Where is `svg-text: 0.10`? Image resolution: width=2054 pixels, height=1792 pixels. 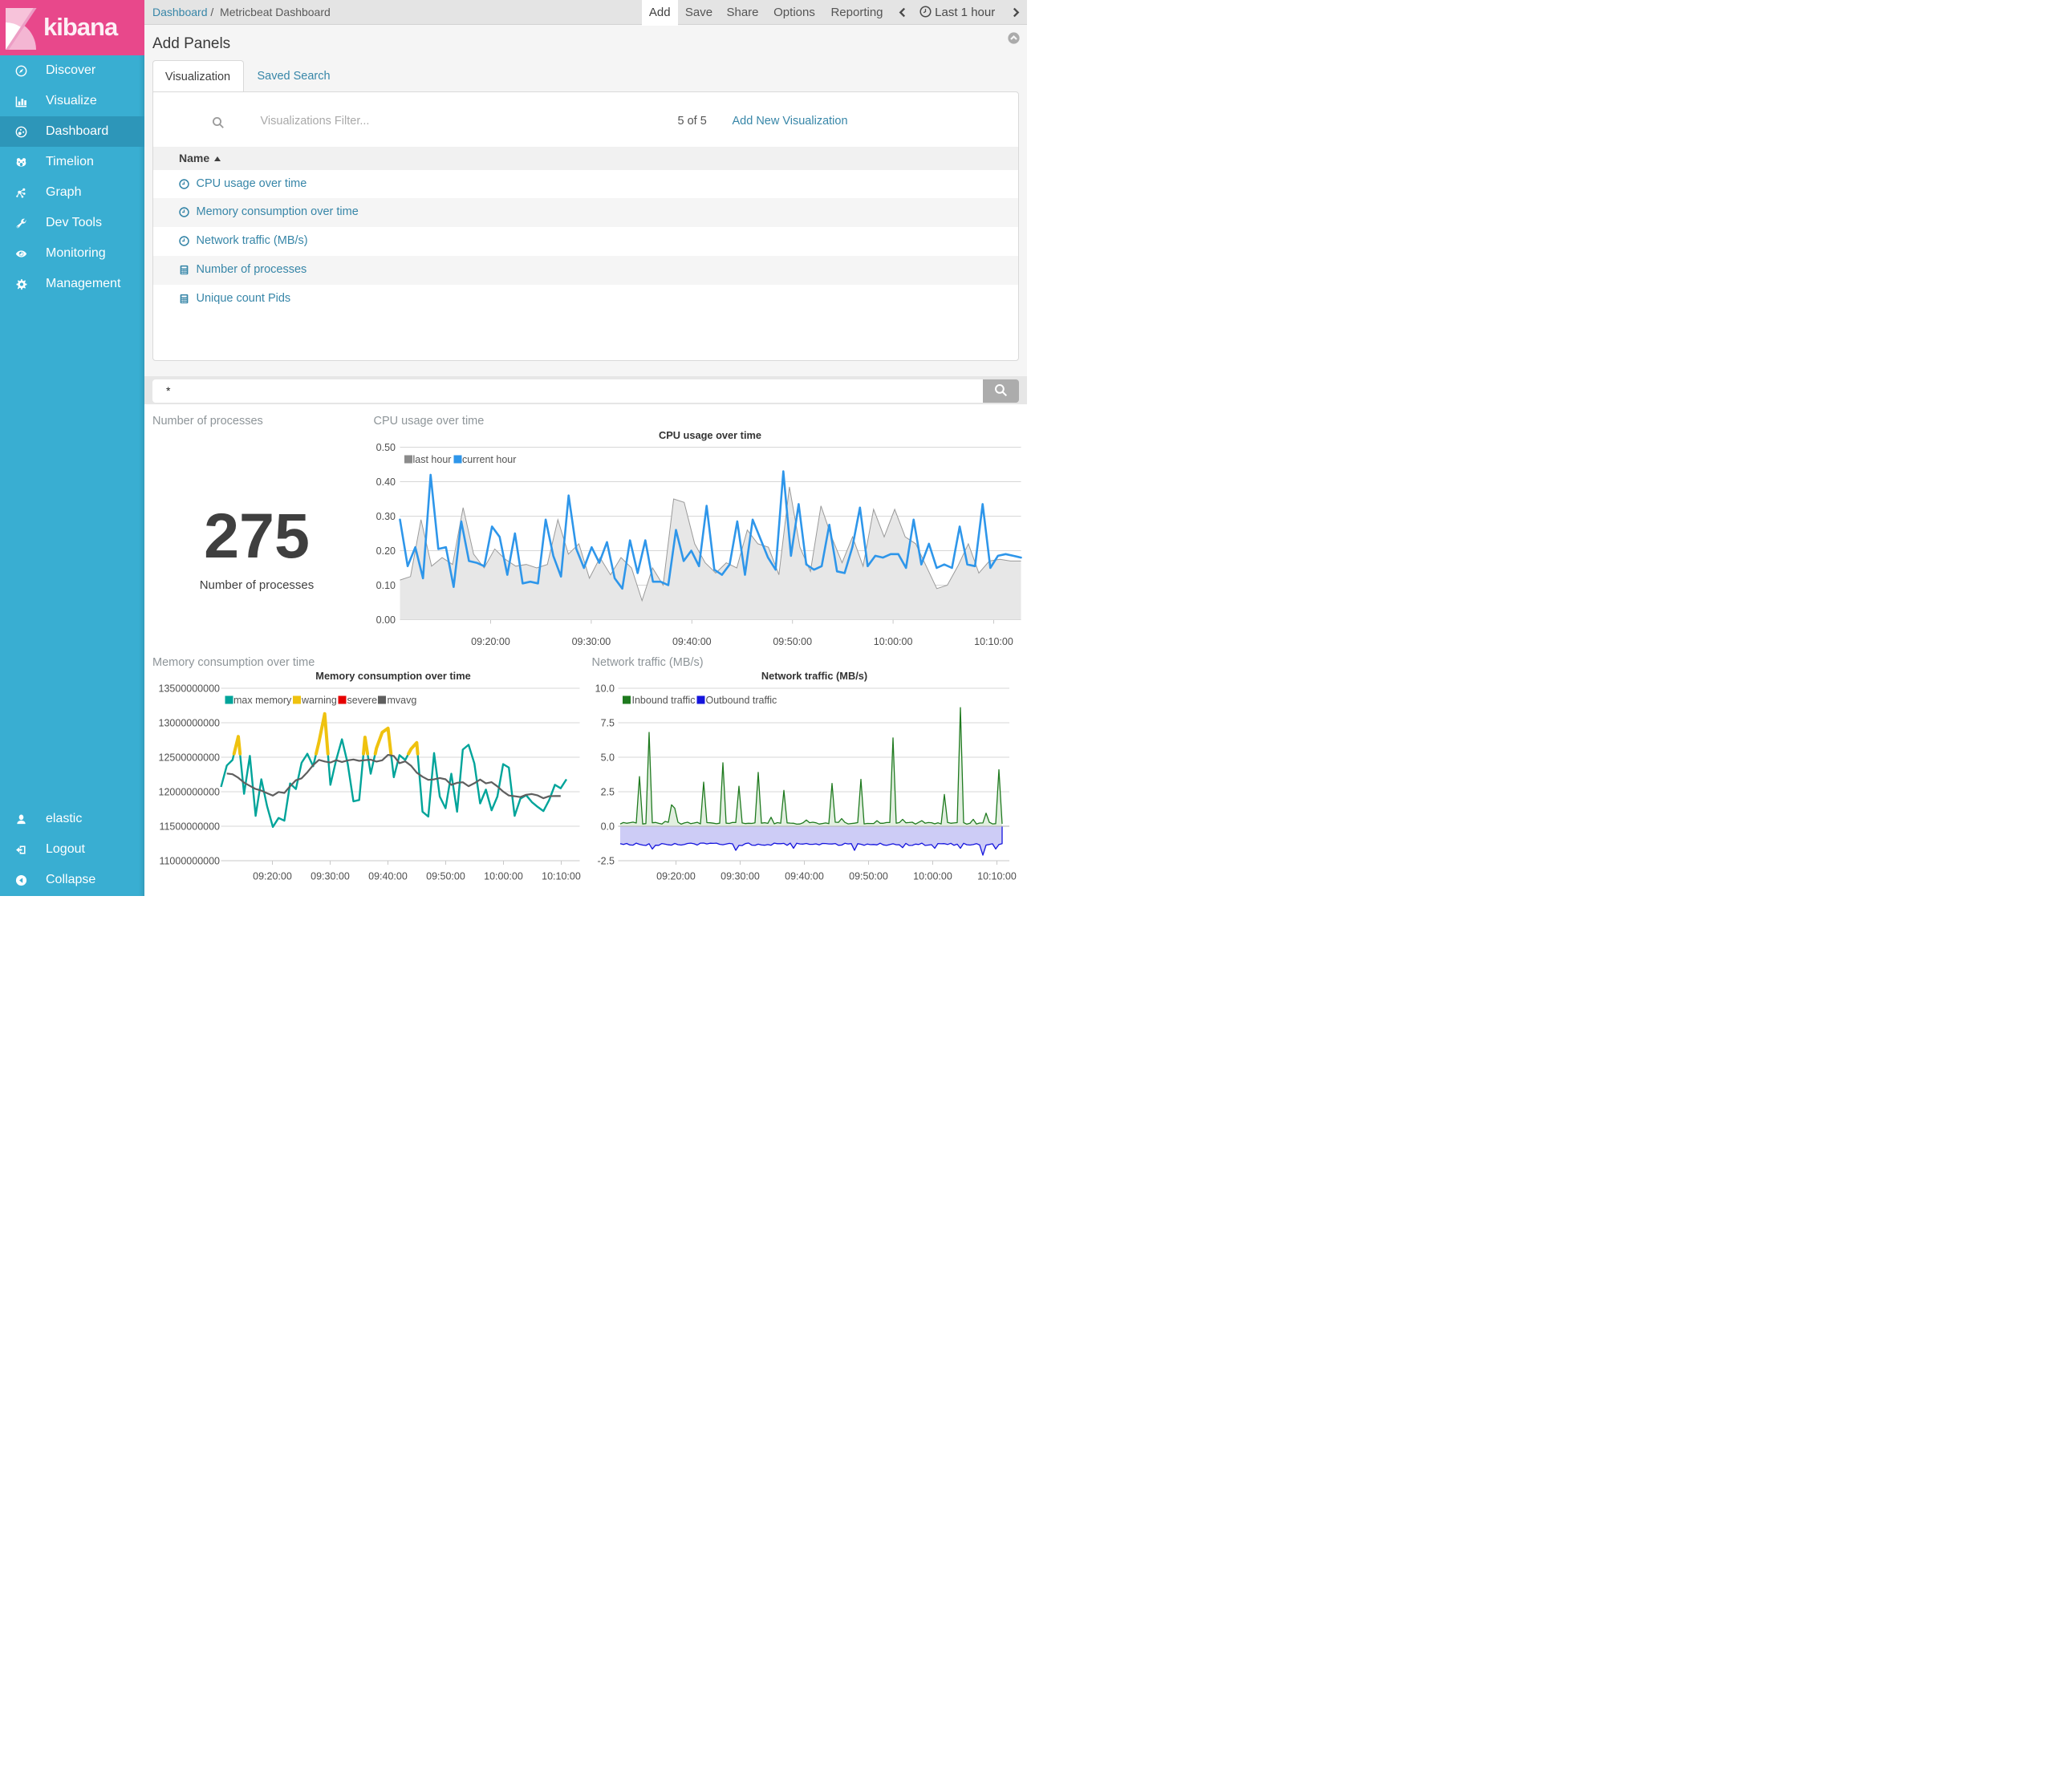 svg-text: 0.10 is located at coordinates (386, 585).